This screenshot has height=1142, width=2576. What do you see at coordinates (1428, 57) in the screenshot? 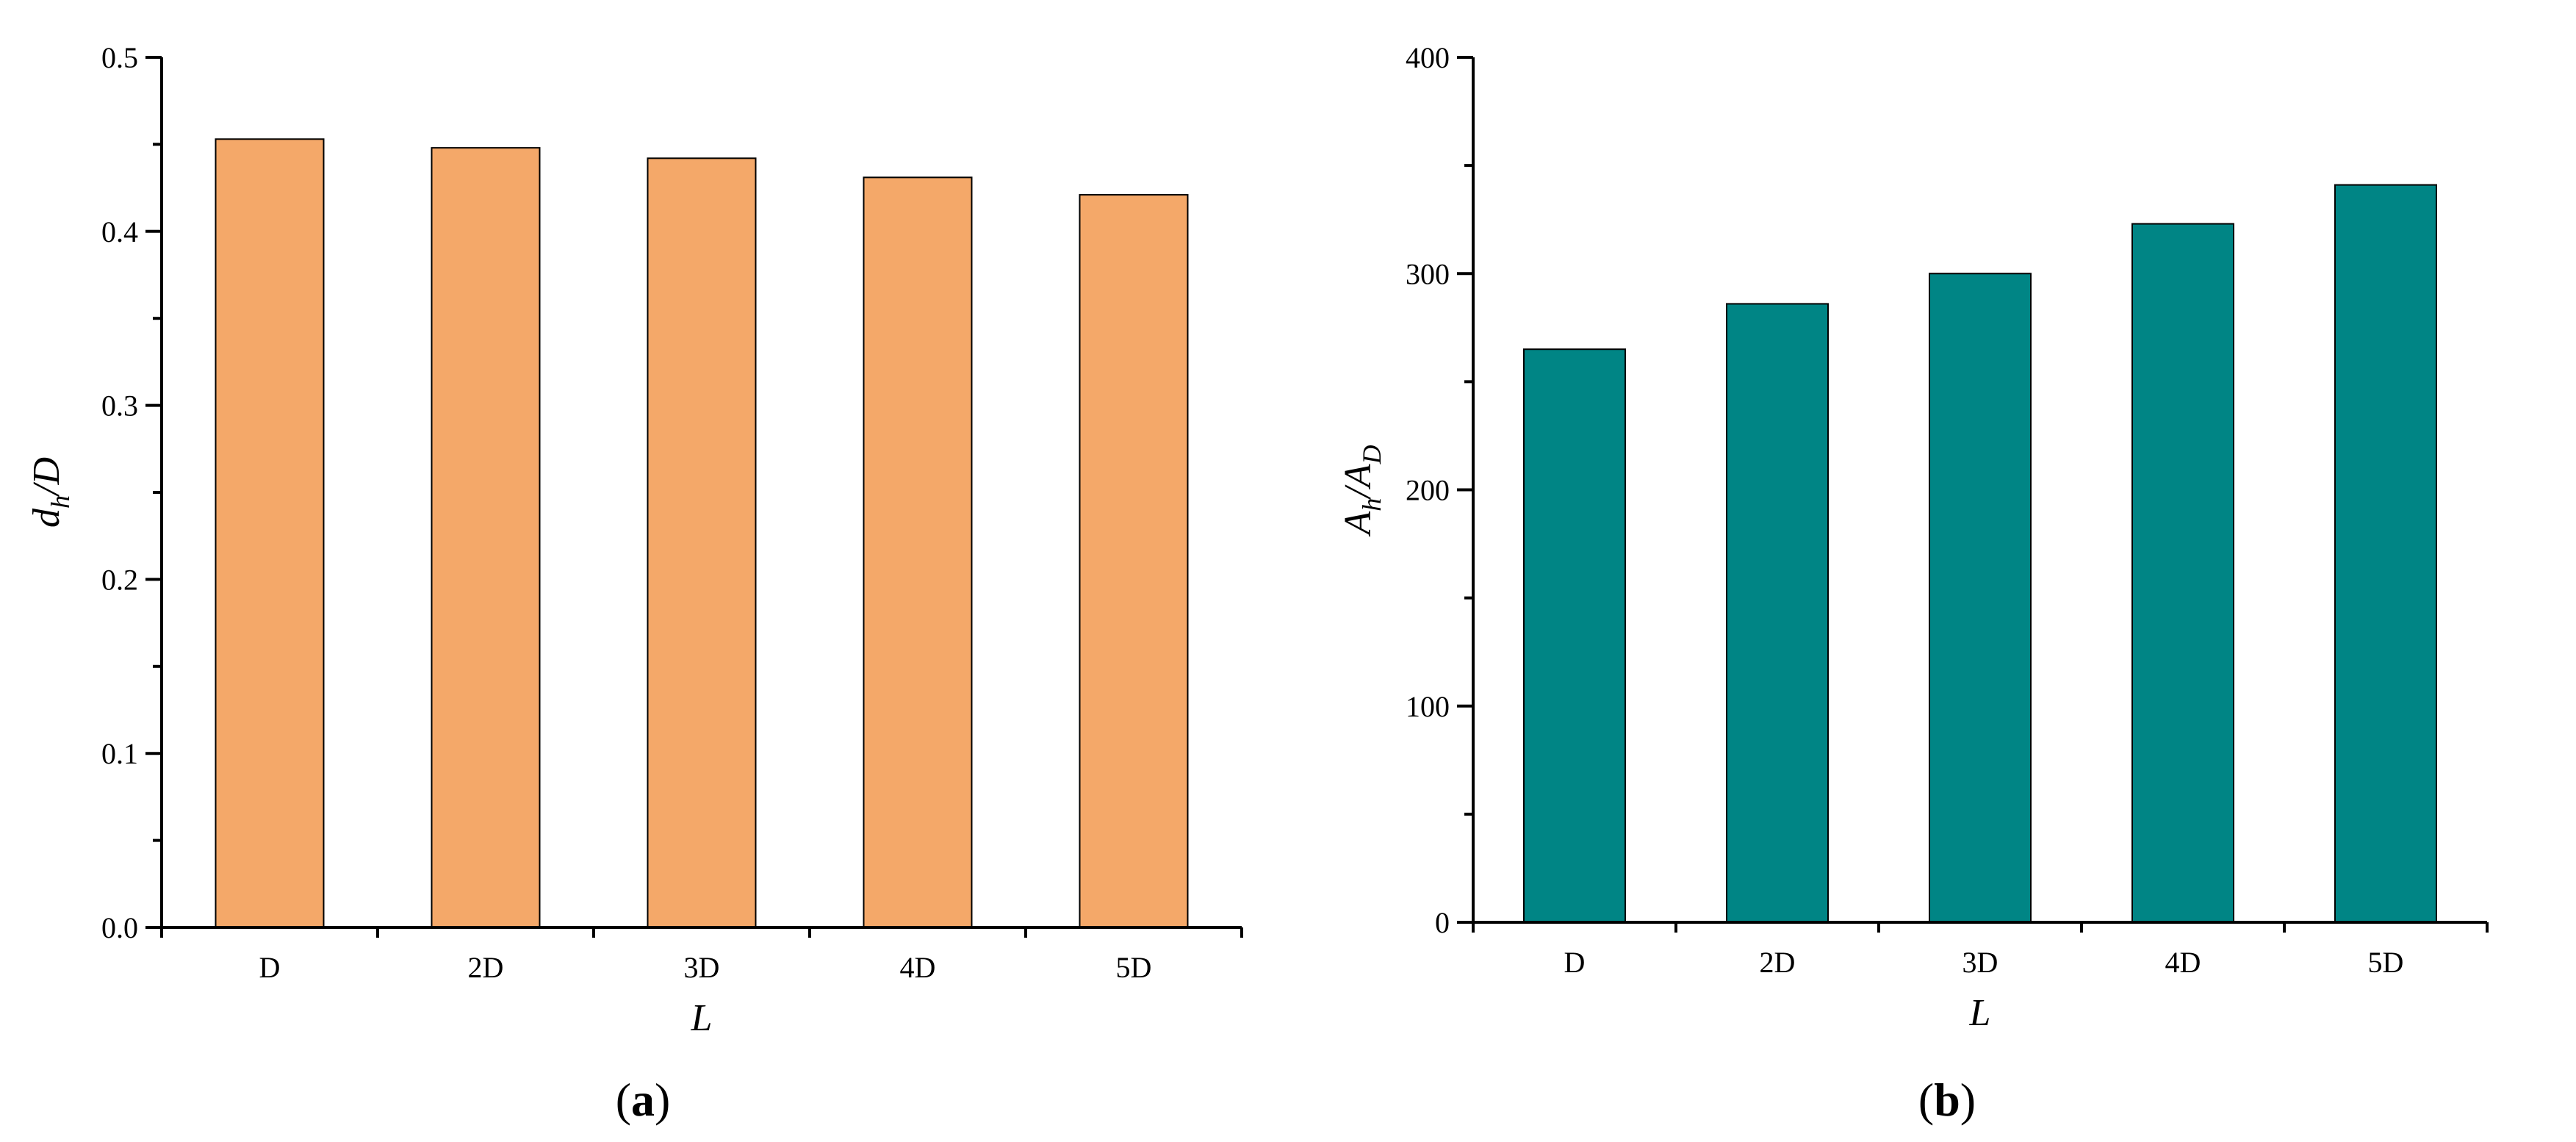
I see `y-tick-label: 400` at bounding box center [1428, 57].